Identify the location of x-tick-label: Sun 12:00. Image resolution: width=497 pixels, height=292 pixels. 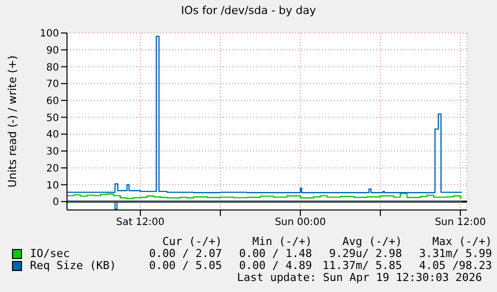
(460, 222).